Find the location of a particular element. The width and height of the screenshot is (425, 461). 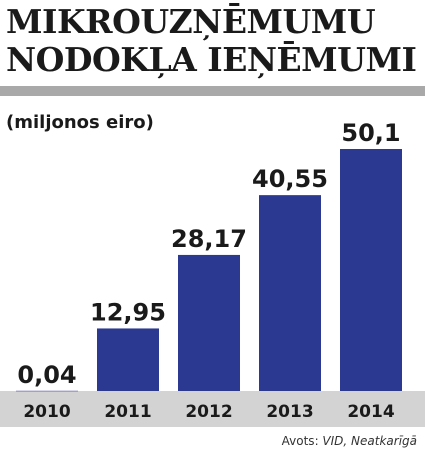

bar-2013 is located at coordinates (290, 293).